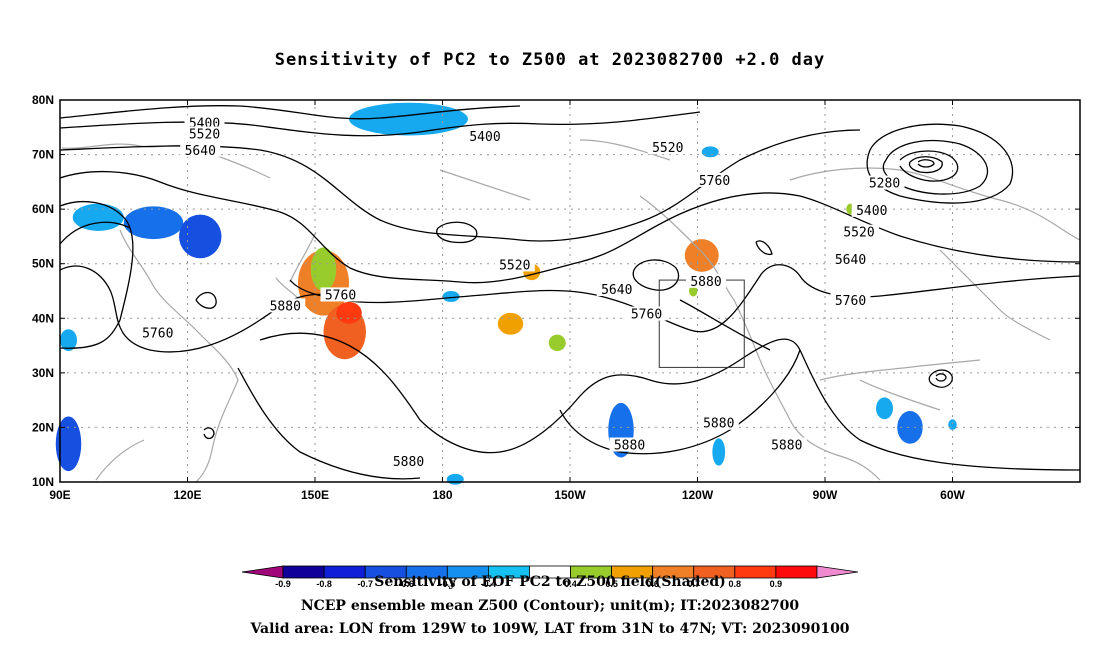 This screenshot has height=650, width=1100. What do you see at coordinates (187, 495) in the screenshot?
I see `lon-tick-label: 120E` at bounding box center [187, 495].